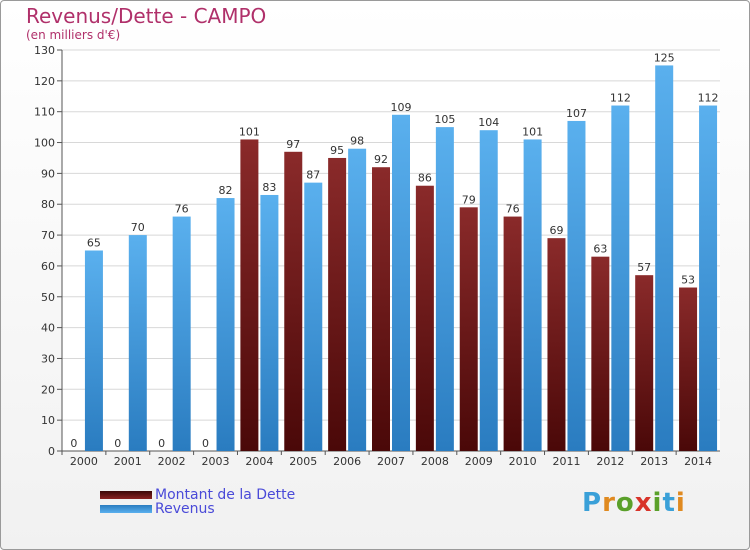 The width and height of the screenshot is (750, 550). Describe the element at coordinates (303, 461) in the screenshot. I see `x-tick-label: 2005` at that location.